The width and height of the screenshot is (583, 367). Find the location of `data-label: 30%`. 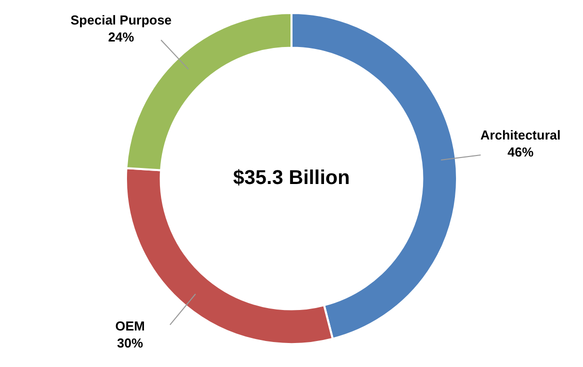

data-label: 30% is located at coordinates (130, 342).